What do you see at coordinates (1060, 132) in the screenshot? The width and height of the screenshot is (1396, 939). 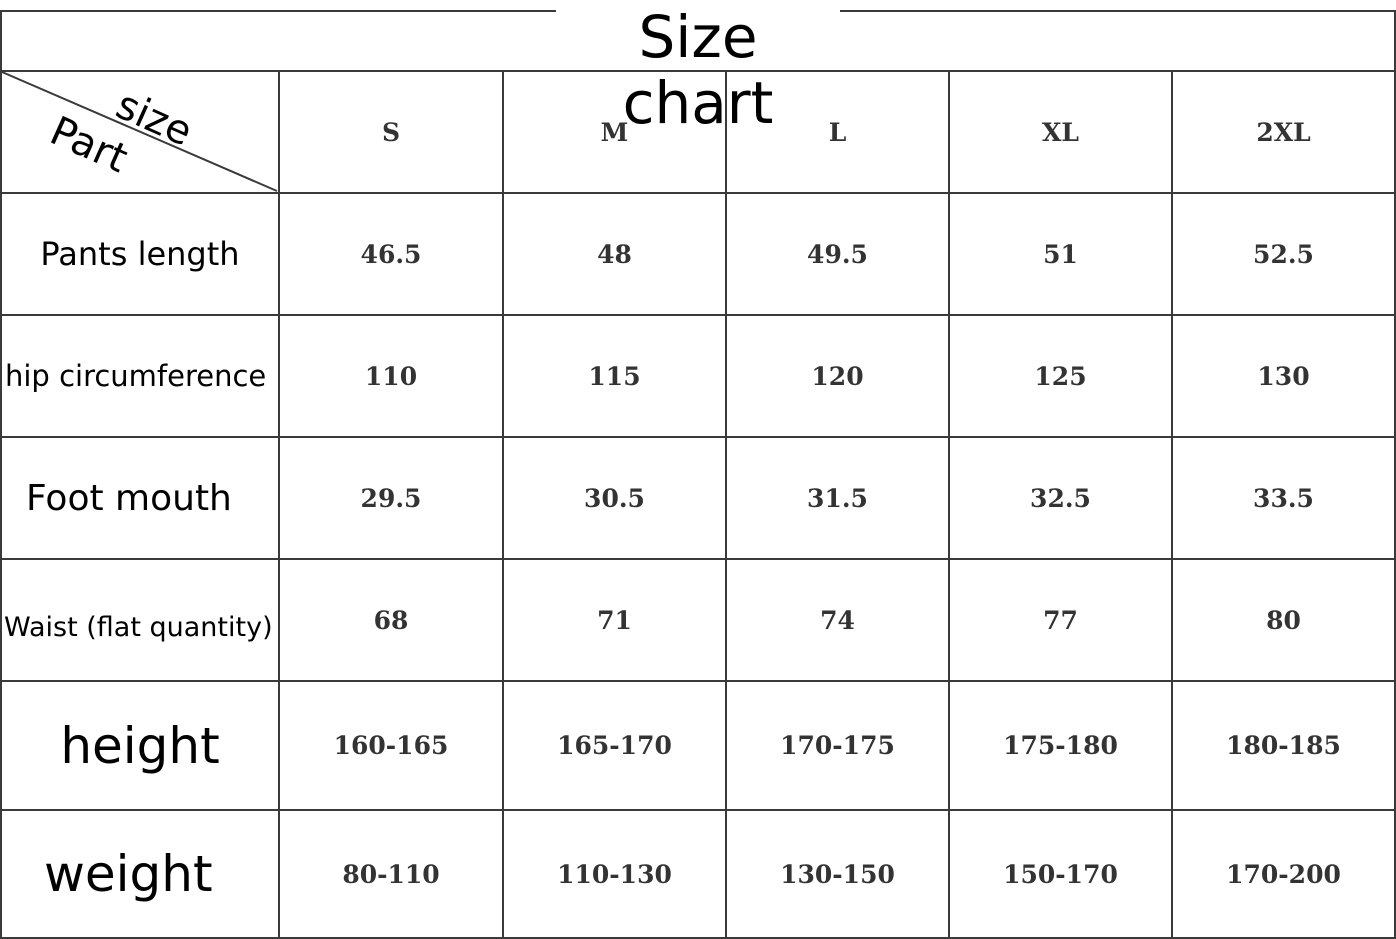 I see `size-header: XL` at bounding box center [1060, 132].